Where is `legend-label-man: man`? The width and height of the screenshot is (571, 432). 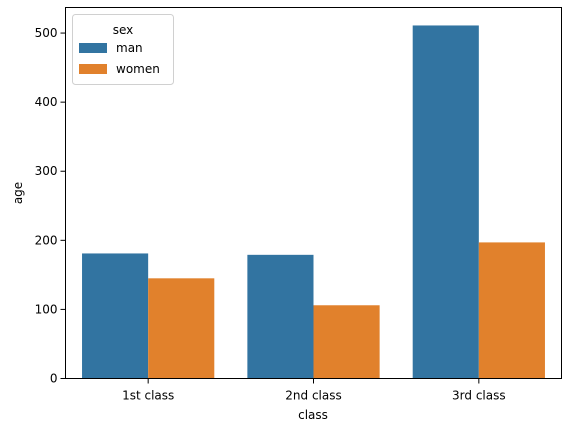
legend-label-man: man is located at coordinates (129, 48).